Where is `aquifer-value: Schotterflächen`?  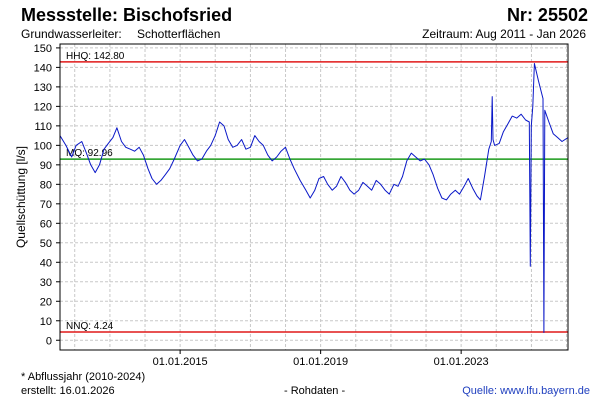 aquifer-value: Schotterflächen is located at coordinates (179, 34).